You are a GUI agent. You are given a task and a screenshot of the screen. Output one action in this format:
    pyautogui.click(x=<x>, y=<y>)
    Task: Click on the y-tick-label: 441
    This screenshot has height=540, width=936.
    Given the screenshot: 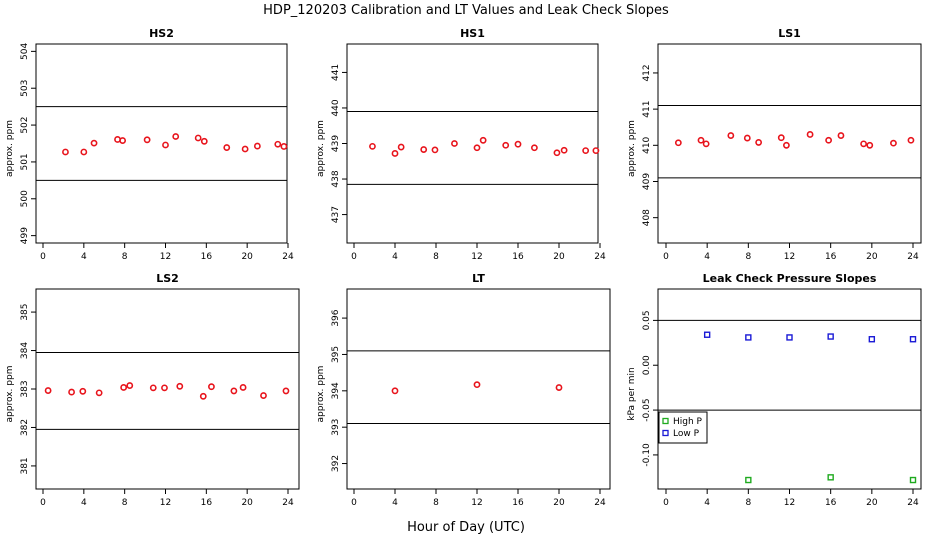 What is the action you would take?
    pyautogui.click(x=336, y=72)
    